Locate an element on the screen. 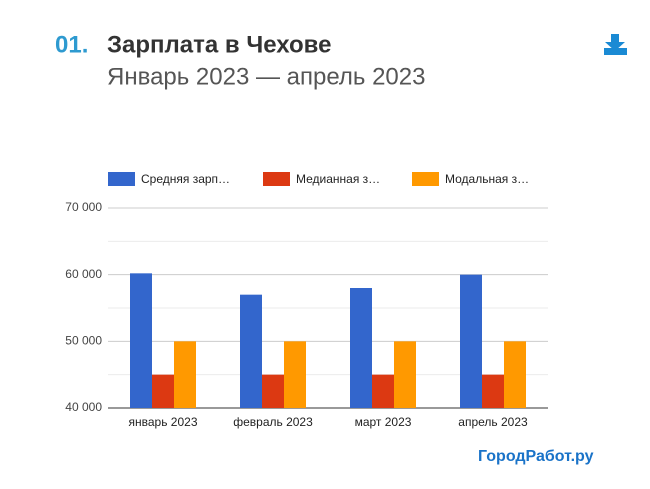 Image resolution: width=650 pixels, height=489 pixels. download-icon is located at coordinates (615, 44).